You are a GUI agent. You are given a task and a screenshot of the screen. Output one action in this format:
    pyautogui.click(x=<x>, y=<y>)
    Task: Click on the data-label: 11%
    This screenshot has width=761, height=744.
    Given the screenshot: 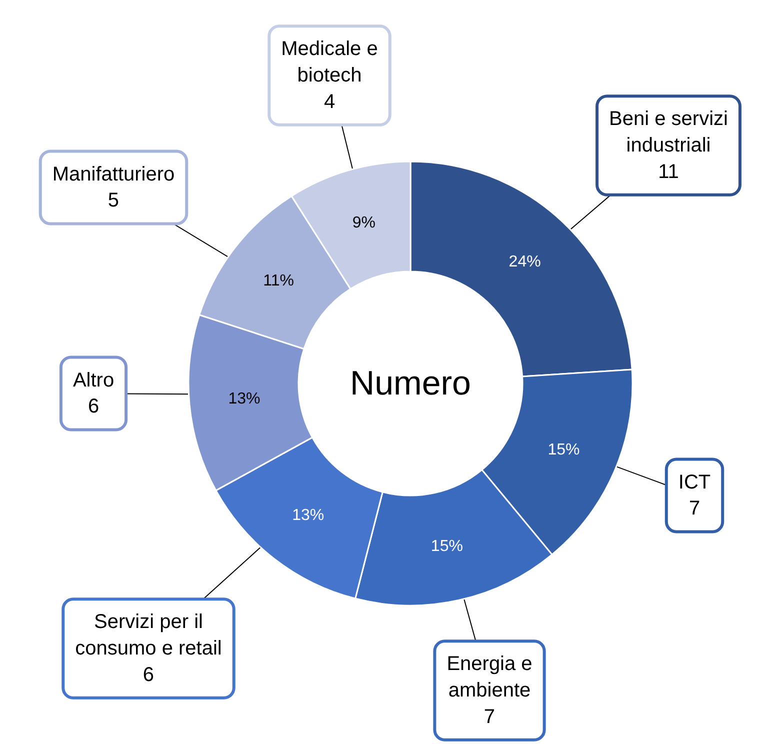 What is the action you would take?
    pyautogui.click(x=278, y=281)
    